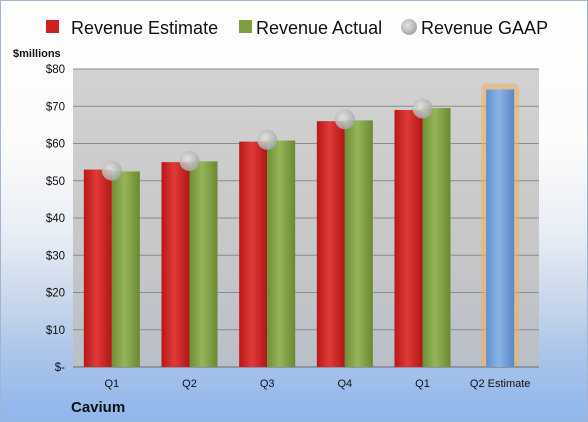  Describe the element at coordinates (409, 27) in the screenshot. I see `legend-marker-revenue-gaap` at that location.